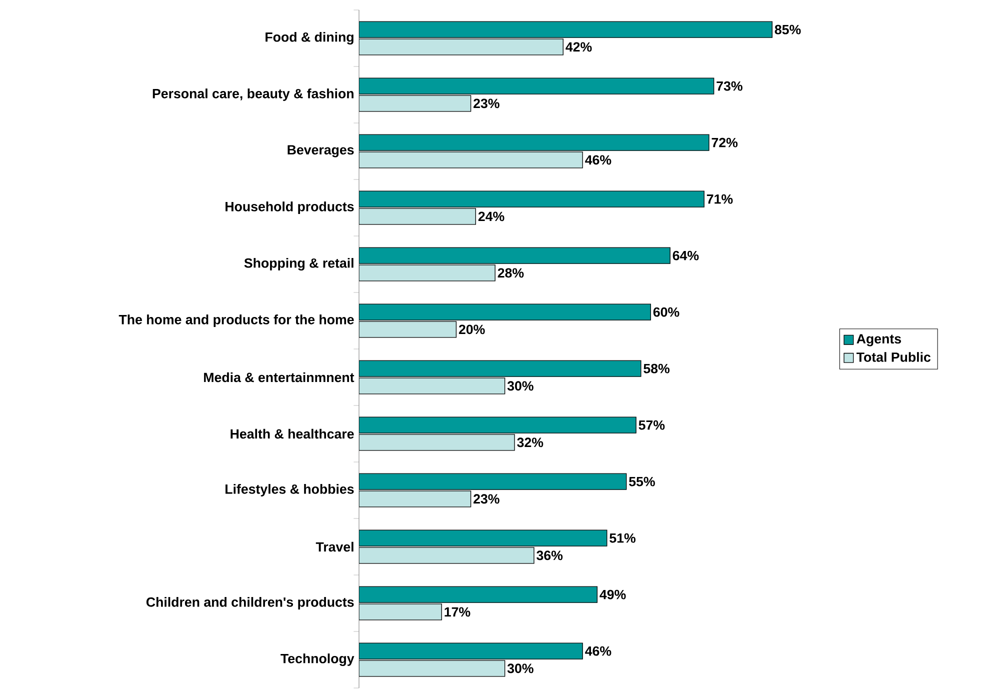  Describe the element at coordinates (623, 538) in the screenshot. I see `data-label: 51%` at that location.